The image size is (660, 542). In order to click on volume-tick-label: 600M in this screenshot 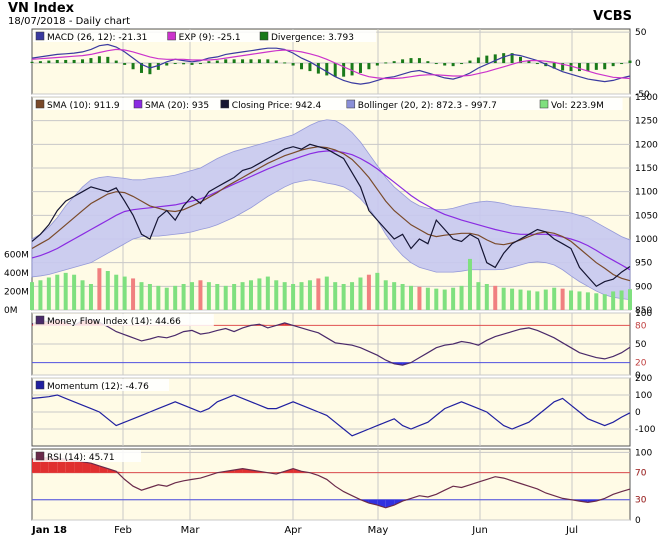, I will do `click(16, 255)`.